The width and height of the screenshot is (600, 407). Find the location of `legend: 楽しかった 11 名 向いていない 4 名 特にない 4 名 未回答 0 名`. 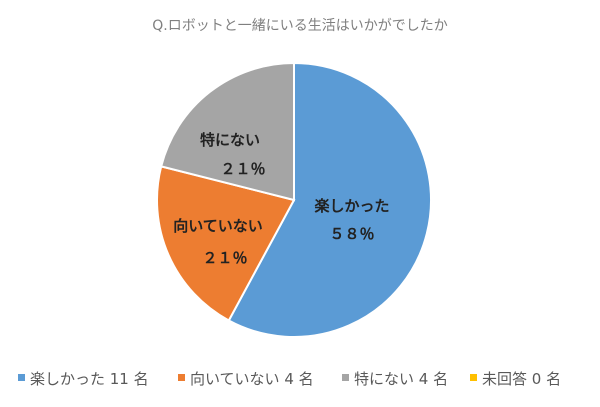

legend: 楽しかった 11 名 向いていない 4 名 特にない 4 名 未回答 0 名 is located at coordinates (289, 379).